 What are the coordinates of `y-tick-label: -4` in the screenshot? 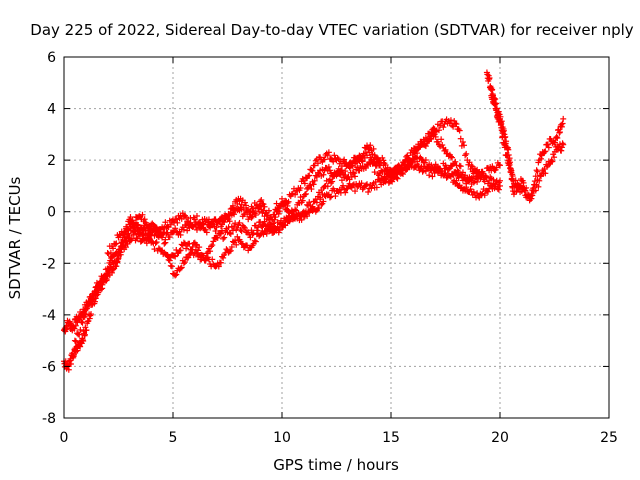 It's located at (49, 316).